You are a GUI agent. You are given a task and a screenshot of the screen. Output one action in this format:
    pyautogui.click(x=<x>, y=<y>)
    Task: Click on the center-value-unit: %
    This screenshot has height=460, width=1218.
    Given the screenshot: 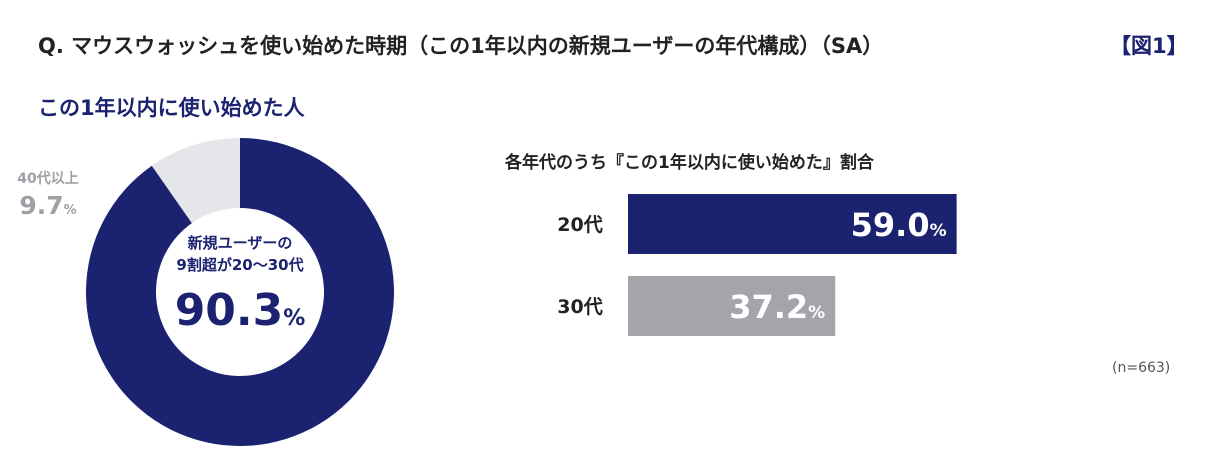 What is the action you would take?
    pyautogui.click(x=294, y=318)
    